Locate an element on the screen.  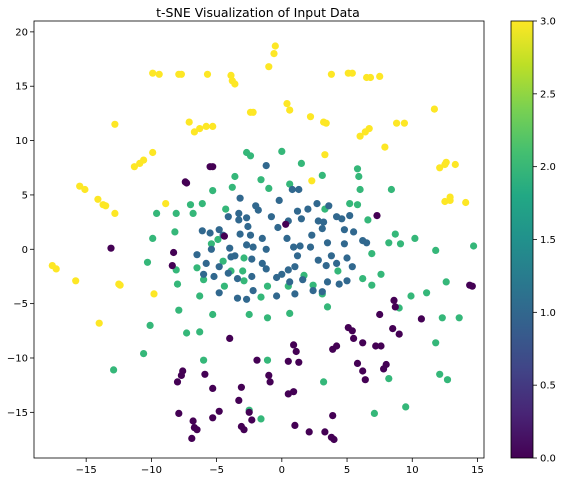
y-tick-label: 0 is located at coordinates (25, 250).